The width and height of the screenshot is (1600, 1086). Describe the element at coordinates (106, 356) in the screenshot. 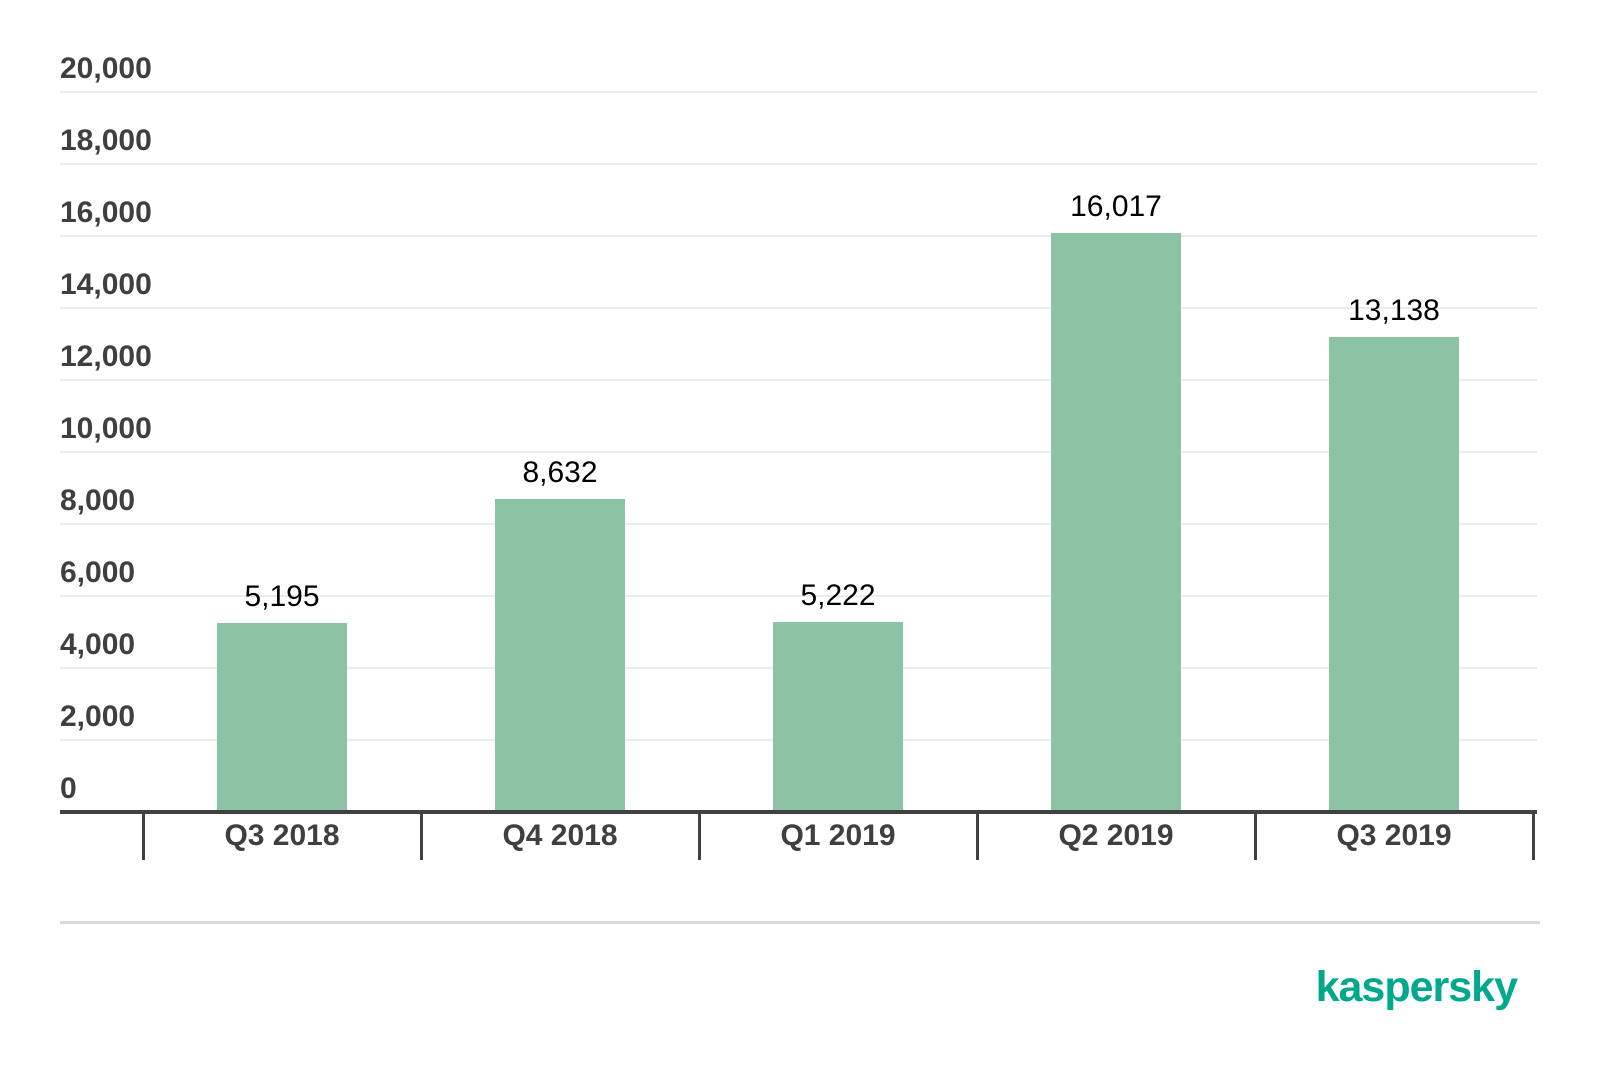

I see `y-axis-tick-label: 12,000` at that location.